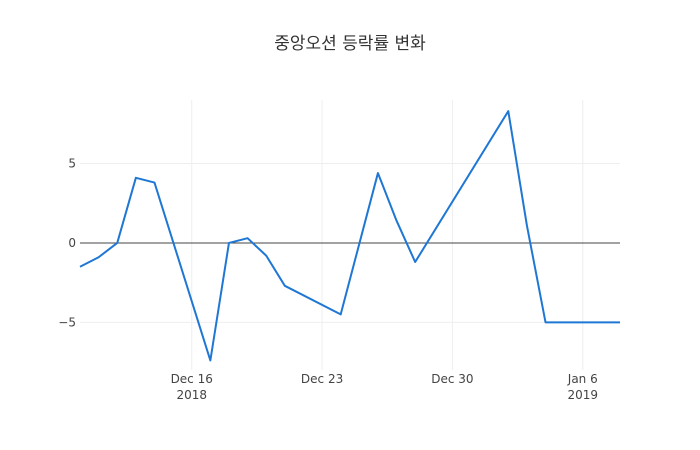  I want to click on x-tick-year-label: 2018, so click(191, 395).